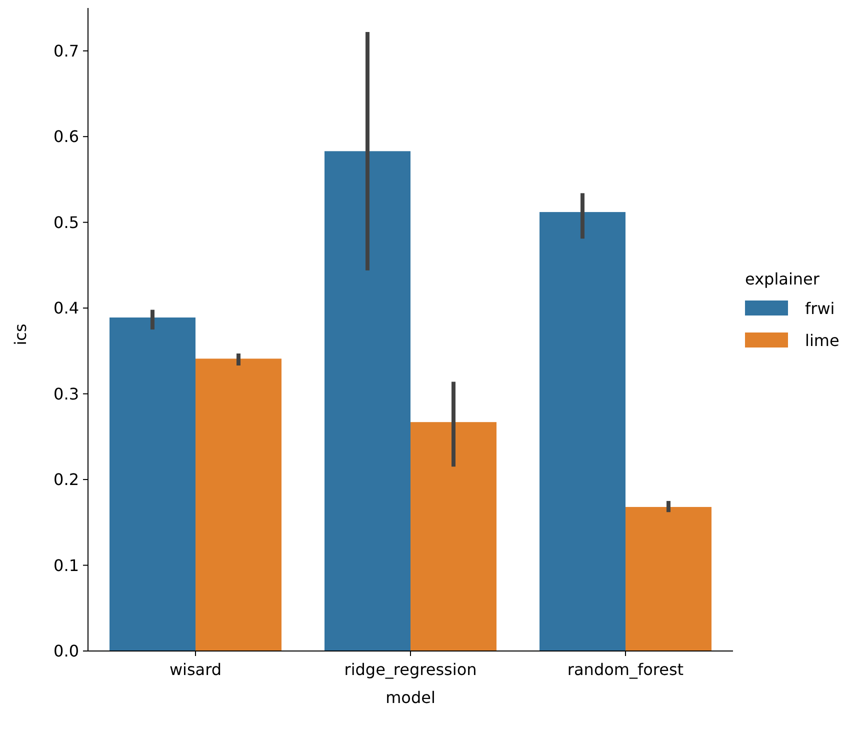 Image resolution: width=848 pixels, height=731 pixels. I want to click on legend-label: lime, so click(822, 340).